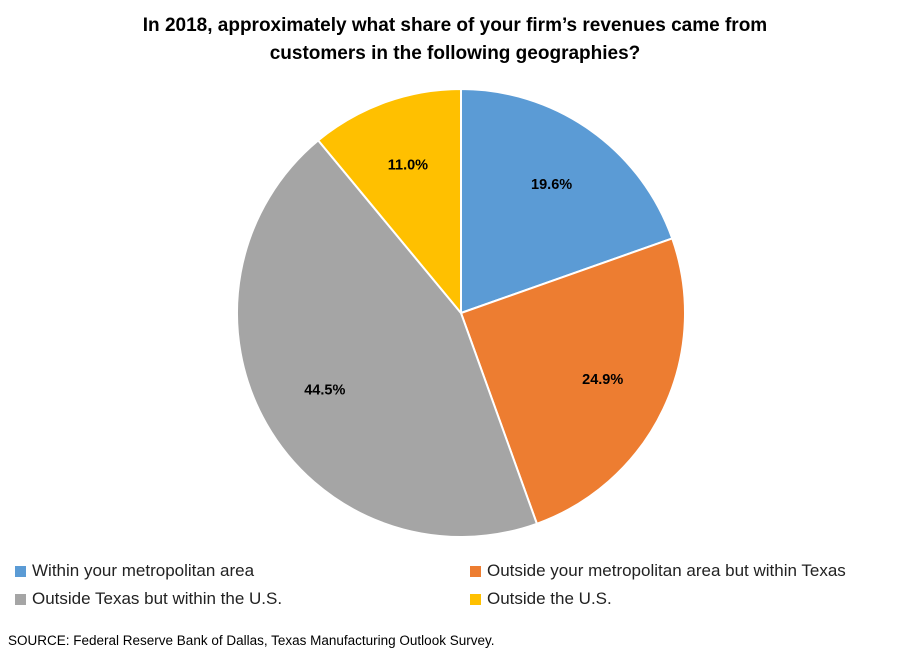 Image resolution: width=910 pixels, height=661 pixels. Describe the element at coordinates (157, 598) in the screenshot. I see `legend-label-within-us: Outside Texas but within the U.S.` at that location.